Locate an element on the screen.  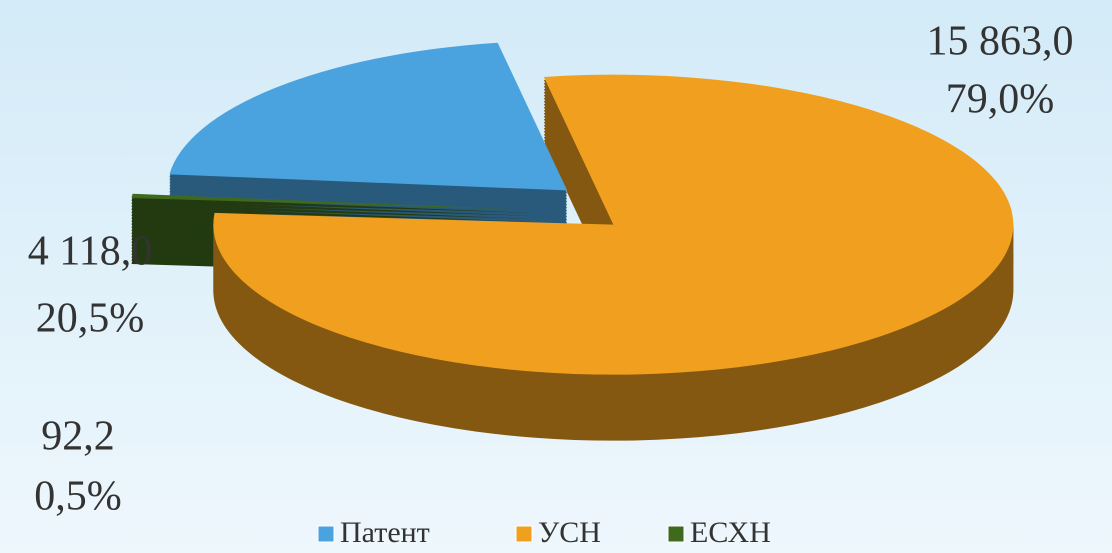
legend-label: ЕСХН is located at coordinates (730, 532).